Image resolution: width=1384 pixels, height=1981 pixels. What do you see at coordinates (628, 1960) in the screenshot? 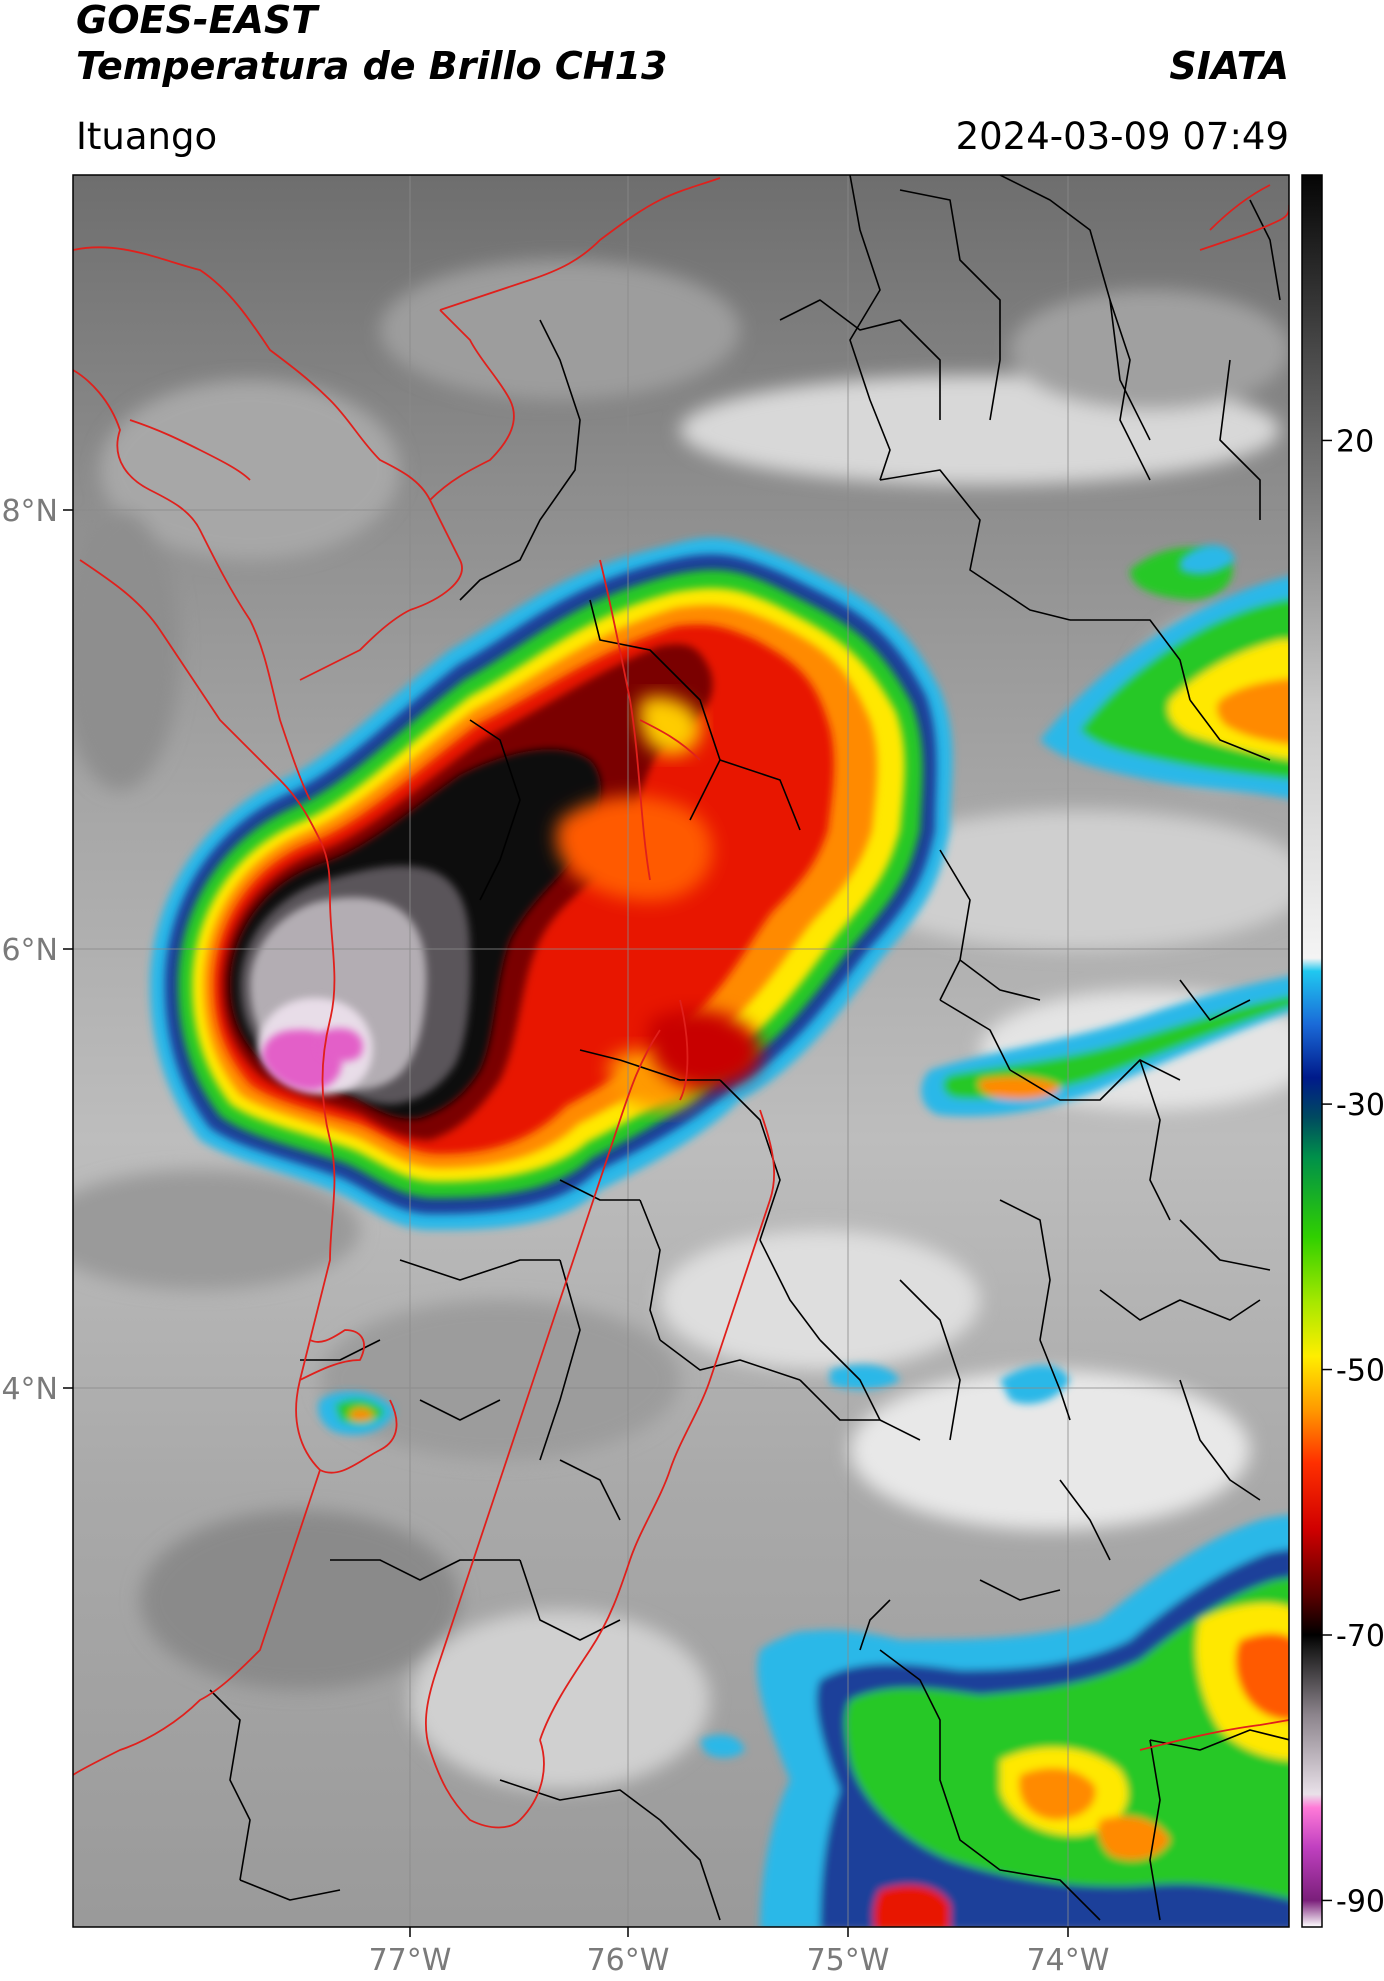
I see `lon-tick-label: 76°W` at bounding box center [628, 1960].